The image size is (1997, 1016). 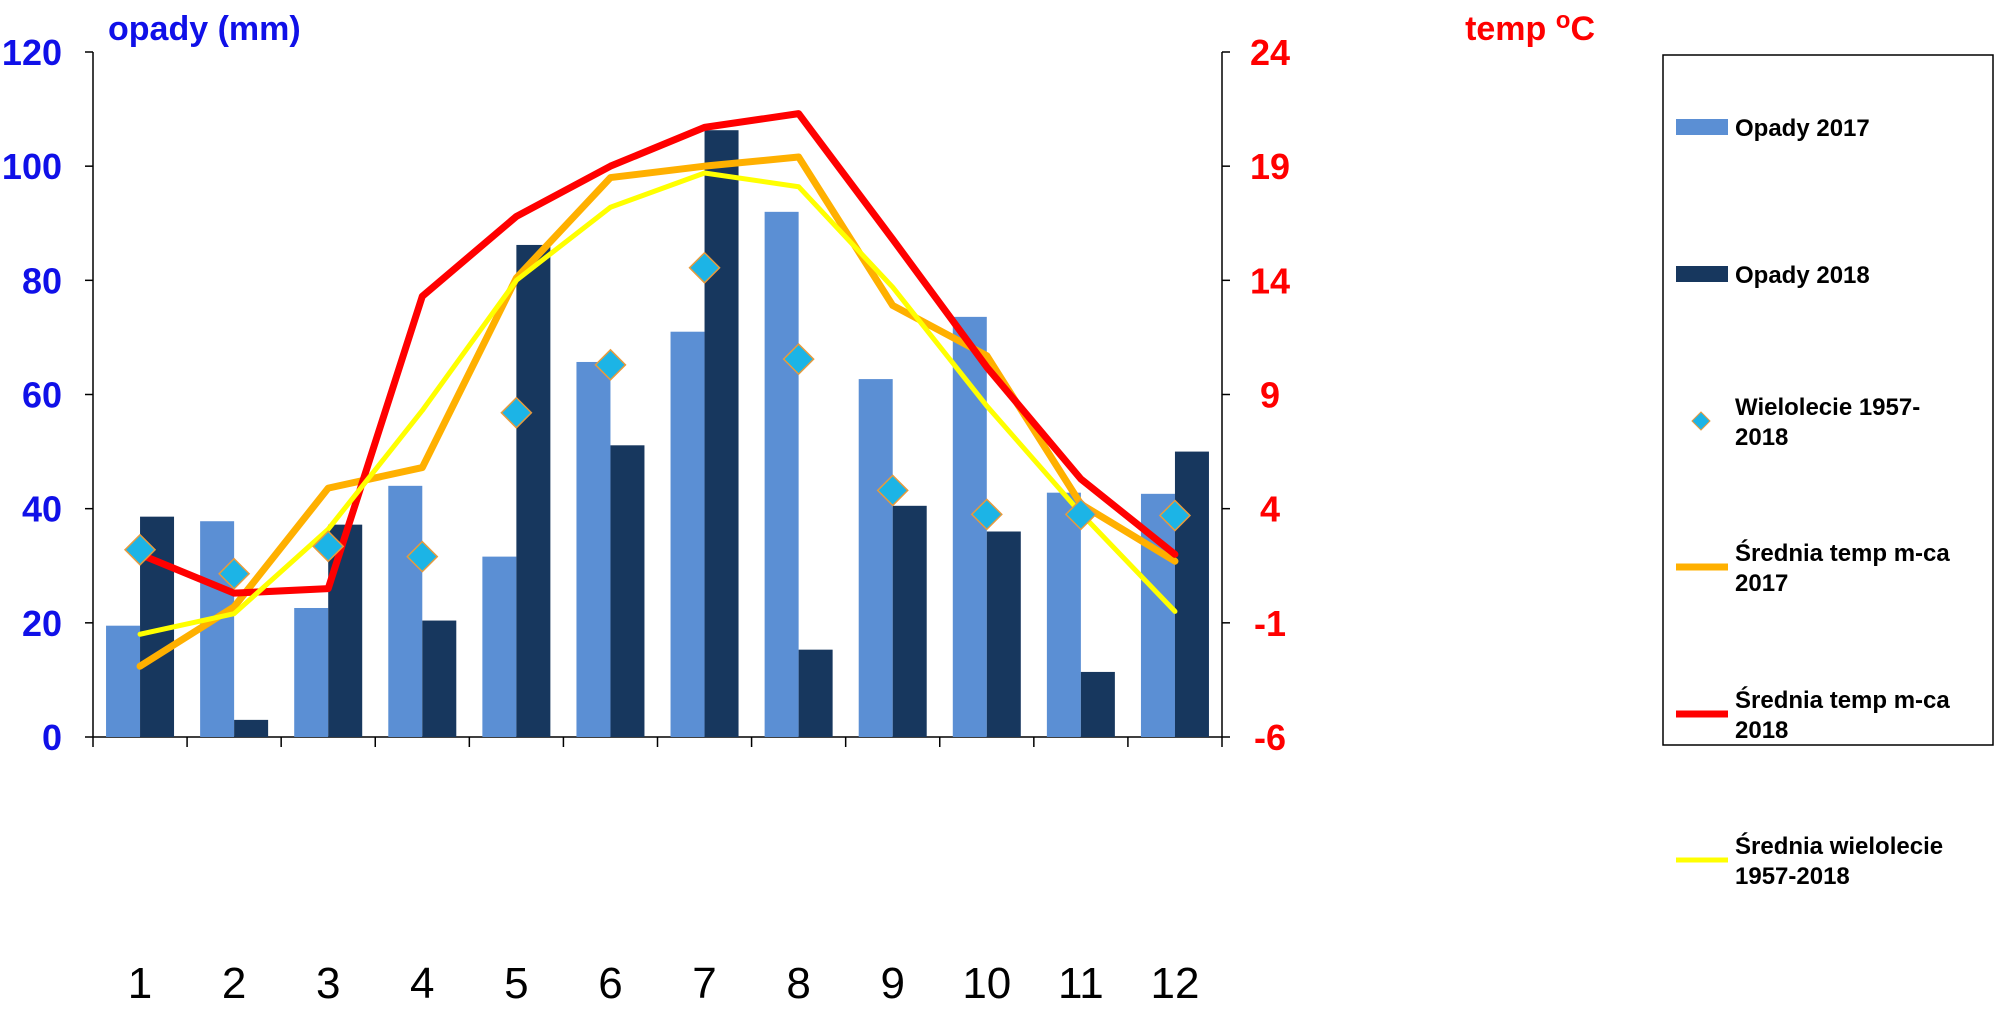 I want to click on x-tick-label: 11, so click(x=1081, y=983).